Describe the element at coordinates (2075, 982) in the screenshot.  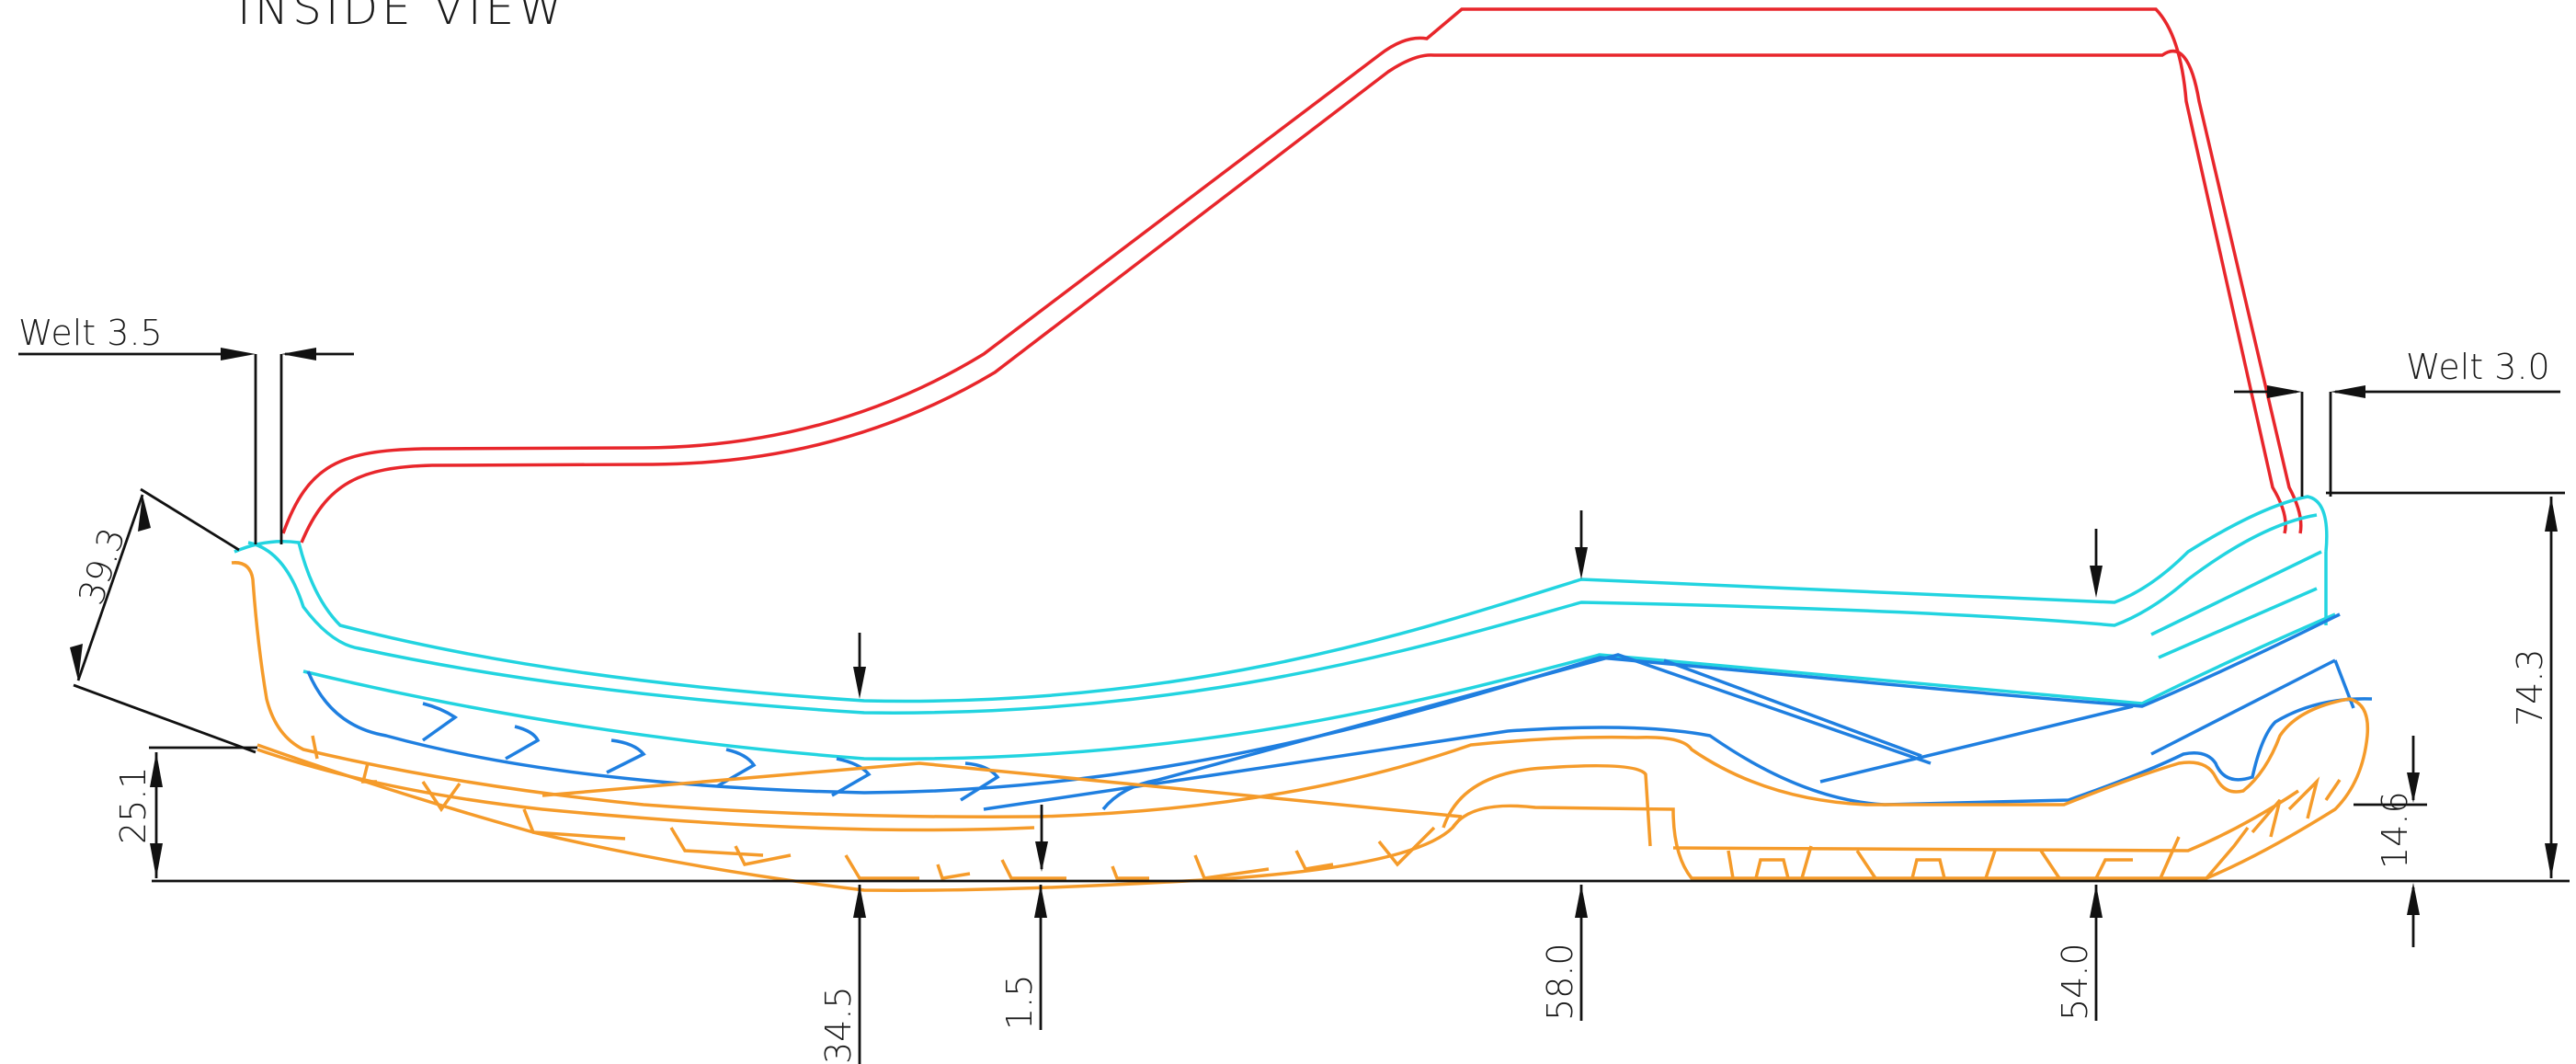
I see `heel-height-label: 54.0` at that location.